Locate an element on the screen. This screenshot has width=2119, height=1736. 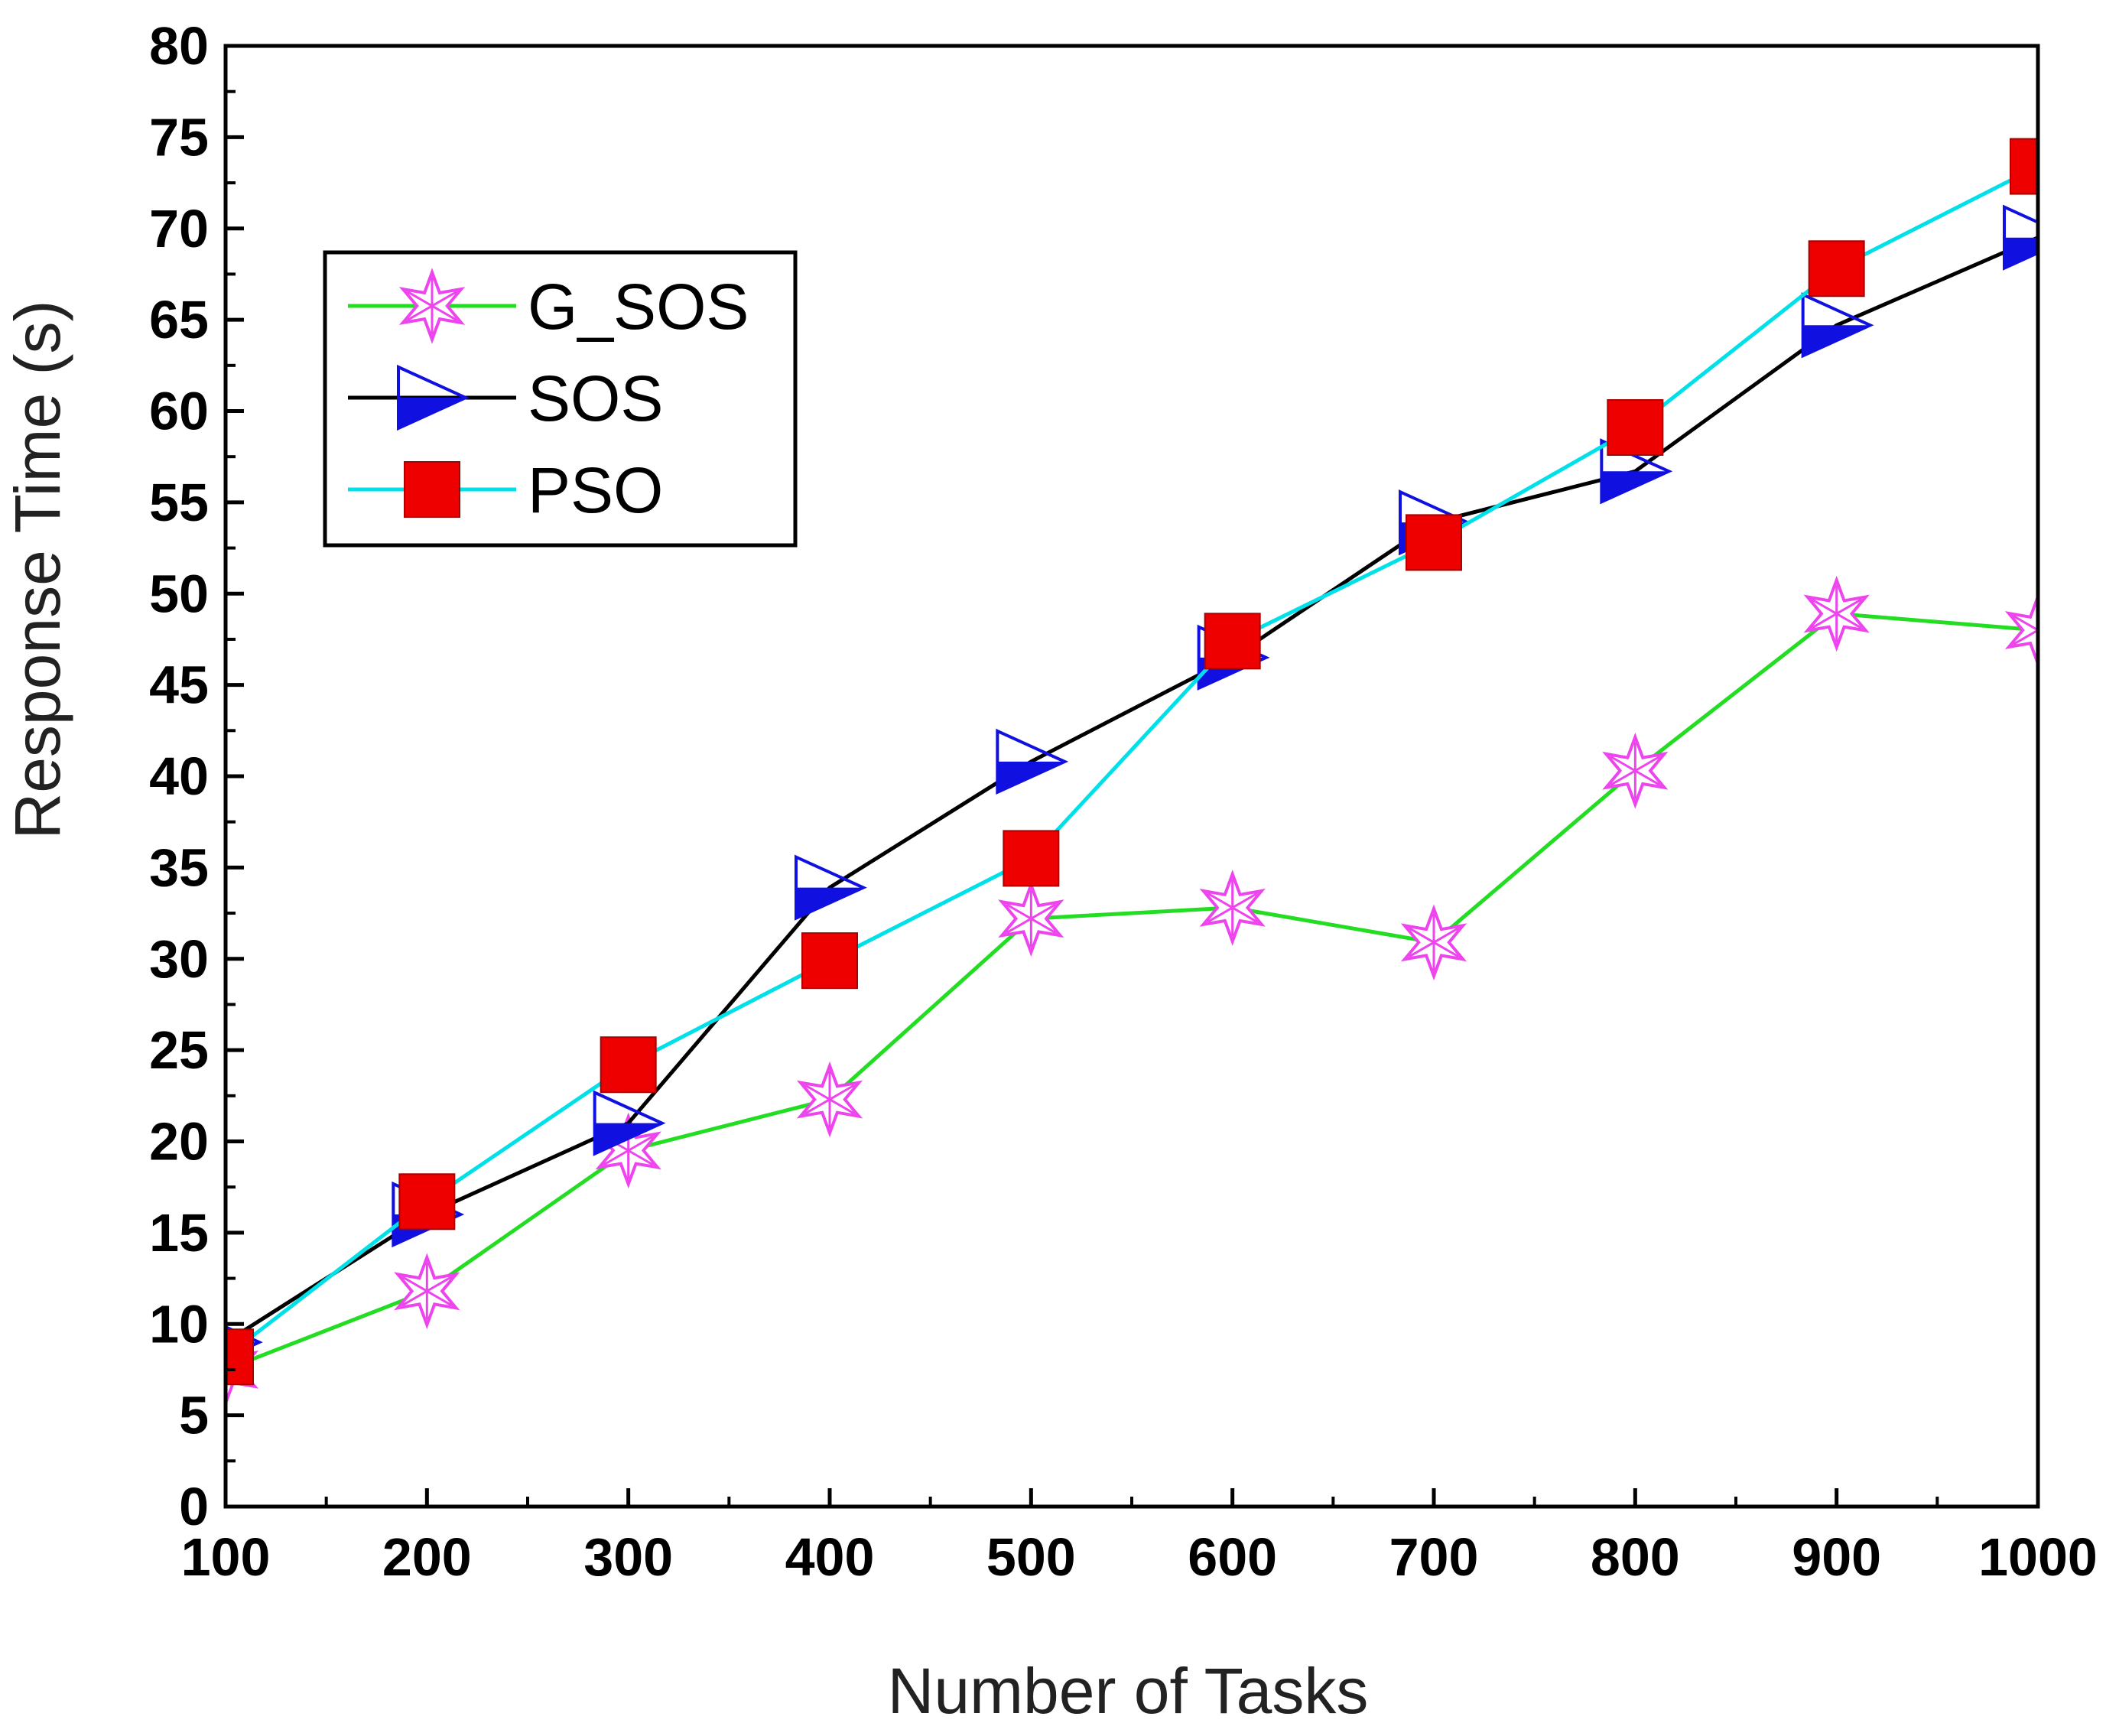
x-tick-label: 500 is located at coordinates (1031, 1557).